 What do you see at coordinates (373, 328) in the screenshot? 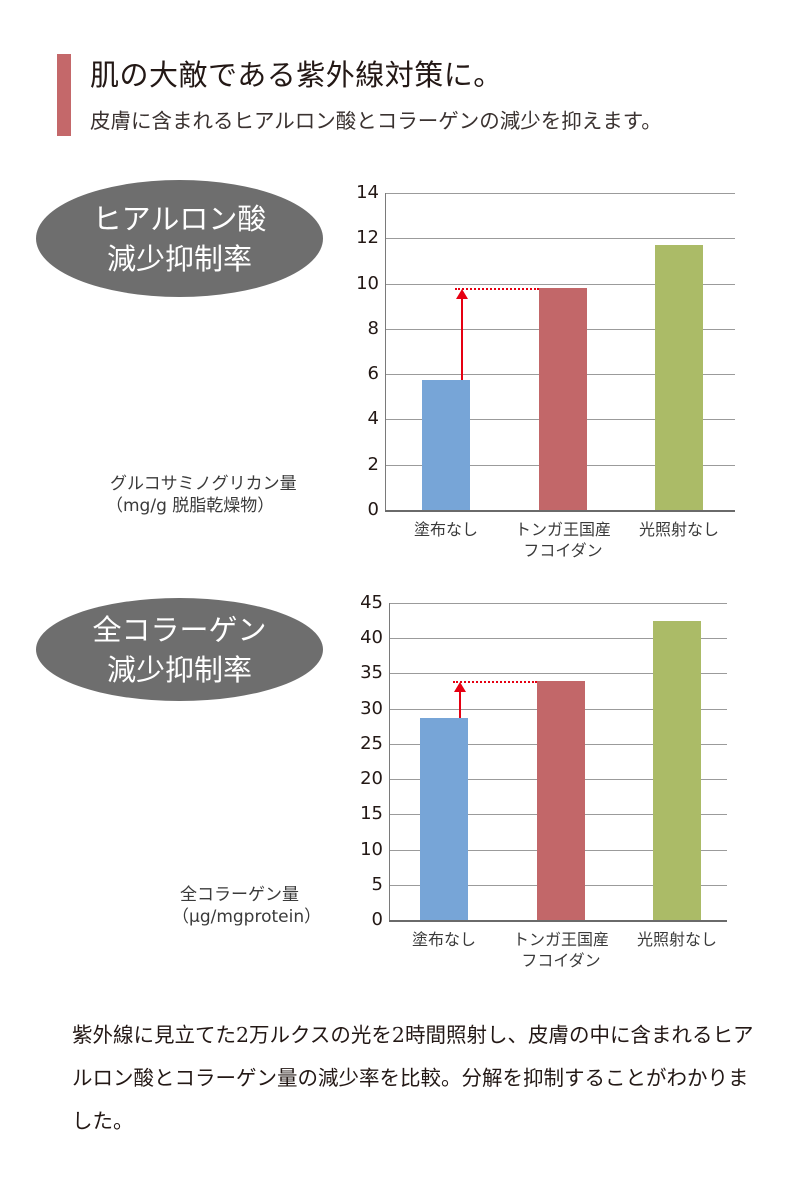
I see `y-tick-label: 8` at bounding box center [373, 328].